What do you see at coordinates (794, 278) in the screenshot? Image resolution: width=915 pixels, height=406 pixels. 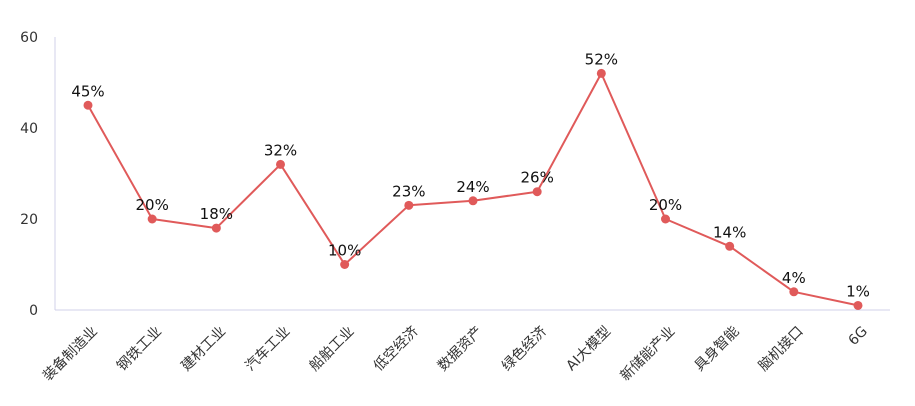 I see `data-label: 4%` at bounding box center [794, 278].